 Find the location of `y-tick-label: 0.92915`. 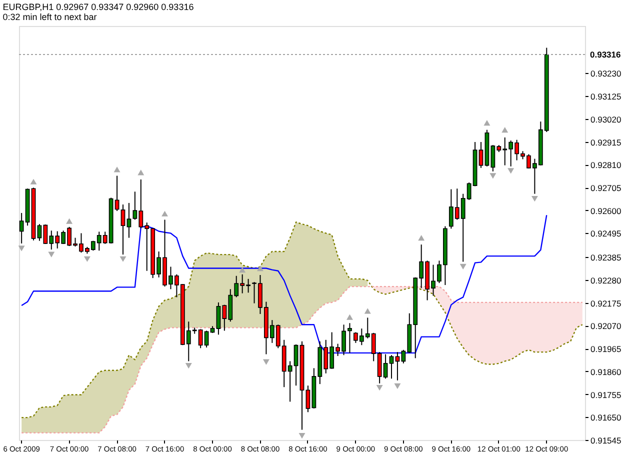

y-tick-label: 0.92915 is located at coordinates (606, 142).